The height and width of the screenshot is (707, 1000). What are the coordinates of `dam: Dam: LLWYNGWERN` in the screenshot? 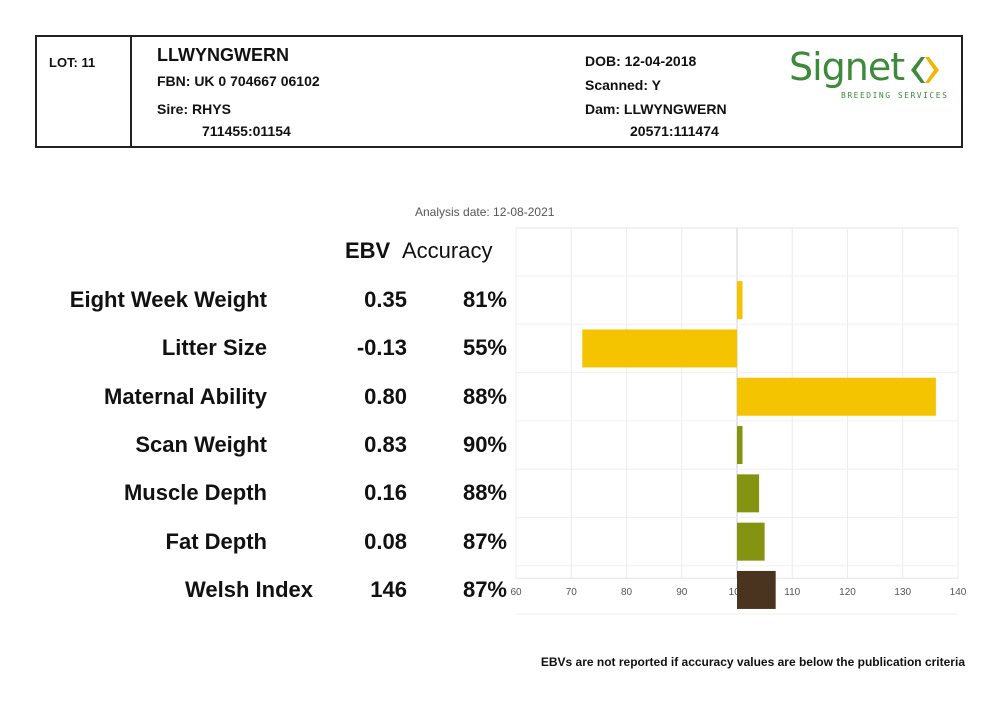 It's located at (656, 109).